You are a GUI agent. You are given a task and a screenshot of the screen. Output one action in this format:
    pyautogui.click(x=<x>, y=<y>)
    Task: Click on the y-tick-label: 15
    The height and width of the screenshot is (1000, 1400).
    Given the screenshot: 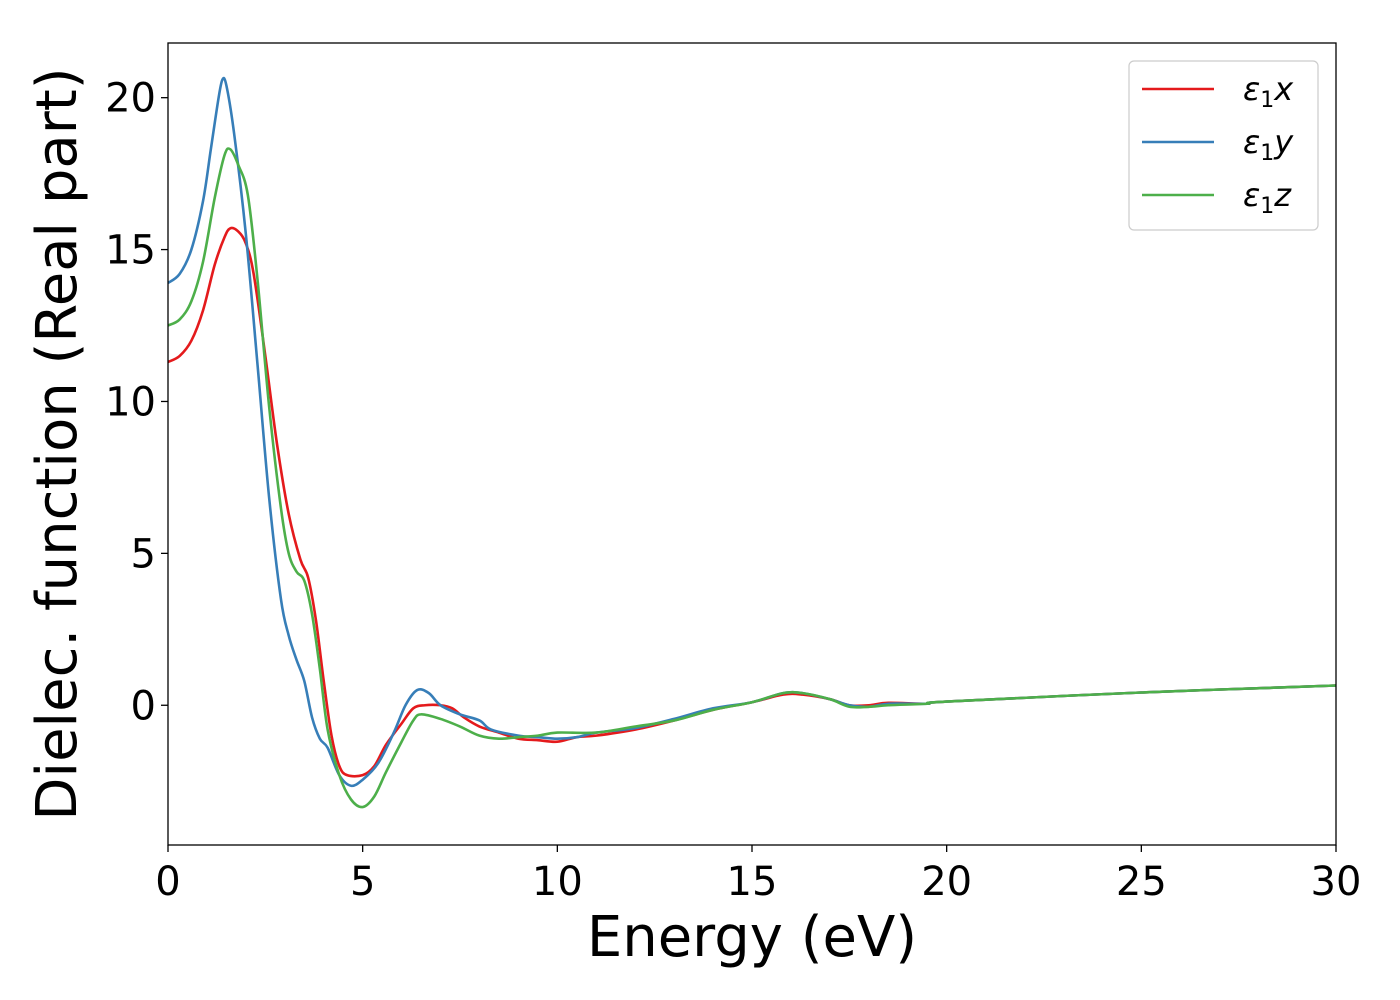 What is the action you would take?
    pyautogui.click(x=130, y=251)
    